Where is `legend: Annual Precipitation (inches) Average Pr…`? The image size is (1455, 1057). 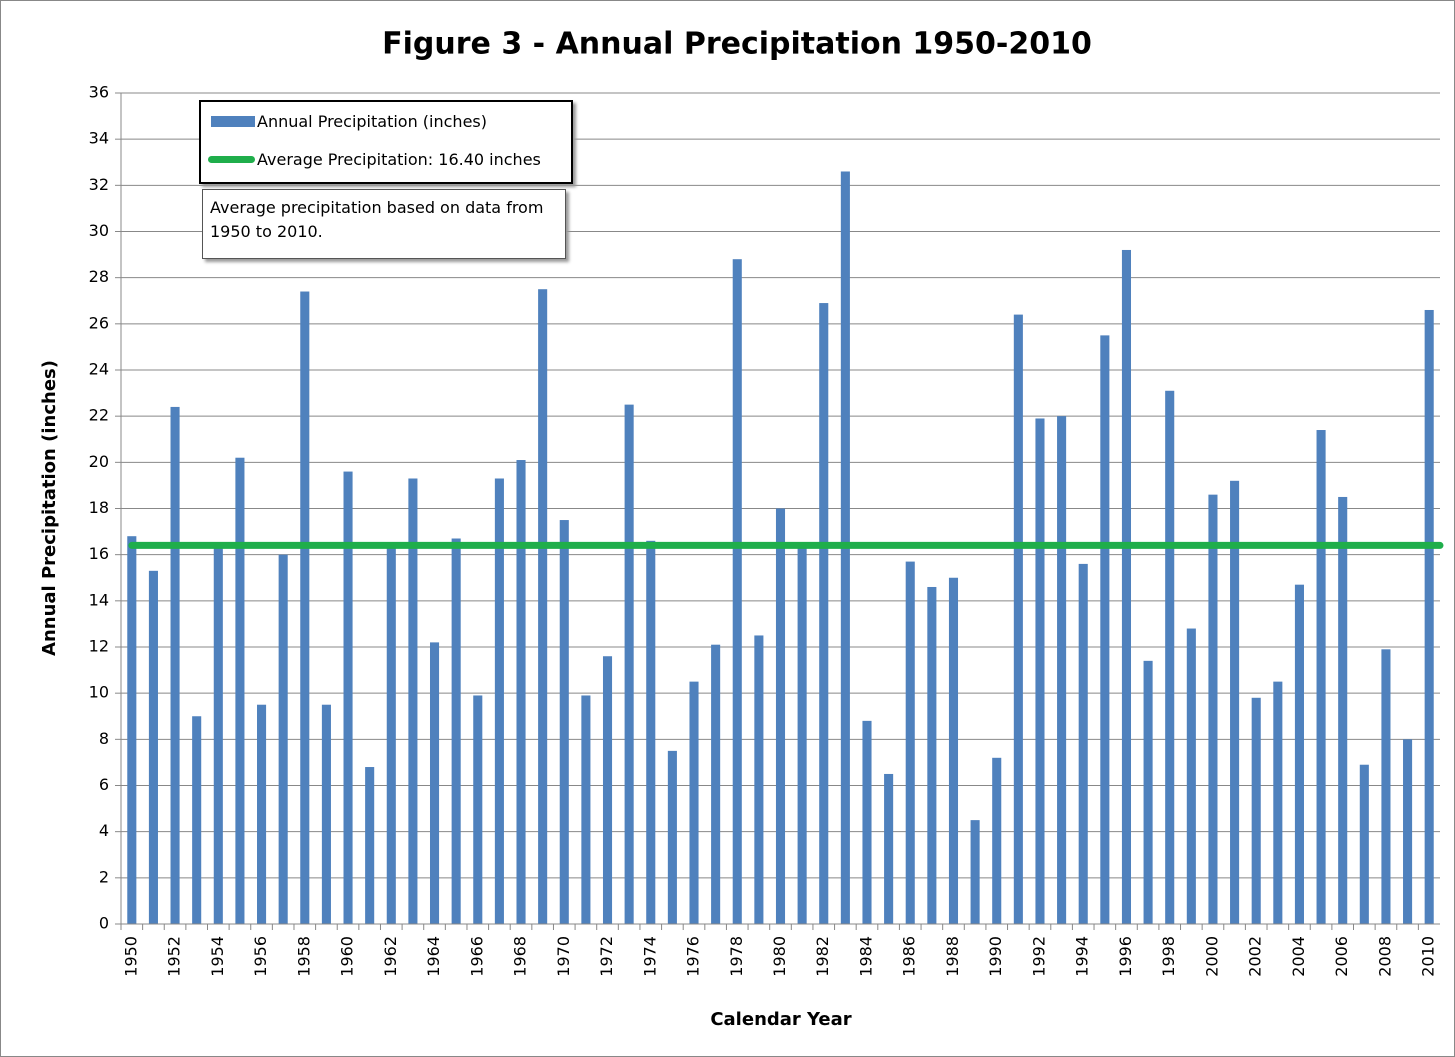 legend: Annual Precipitation (inches) Average Pr… is located at coordinates (386, 142).